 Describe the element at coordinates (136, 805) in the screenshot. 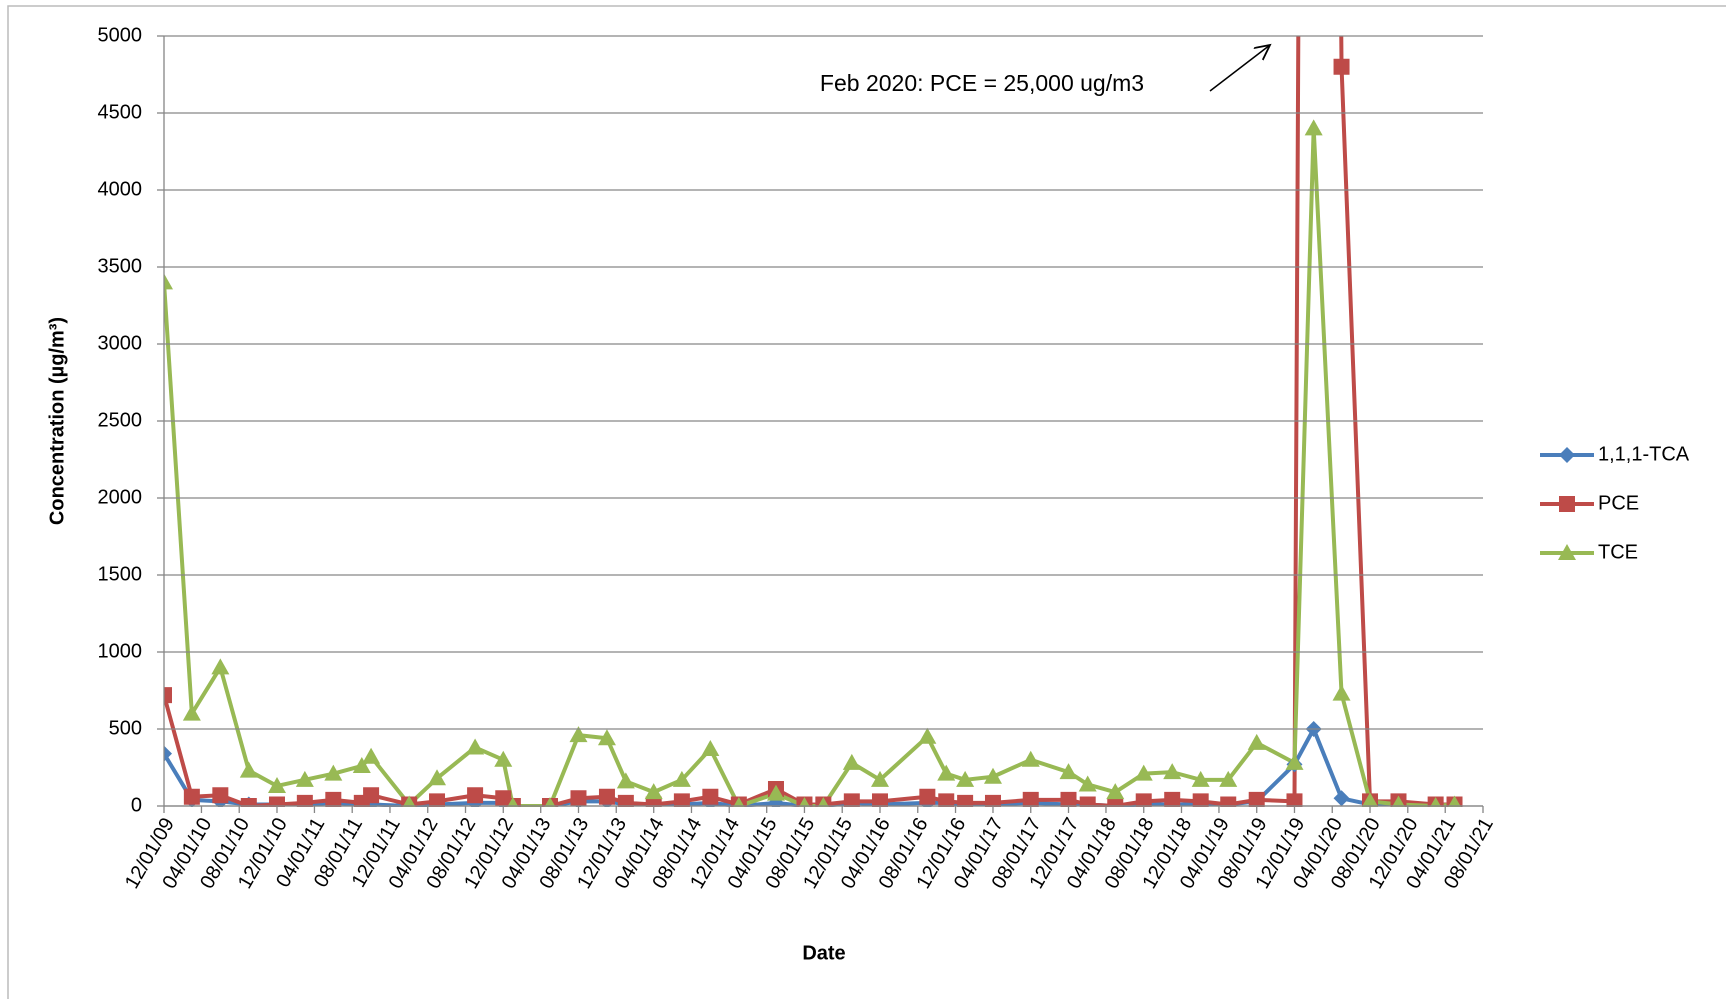

I see `y-tick-label: 0` at that location.